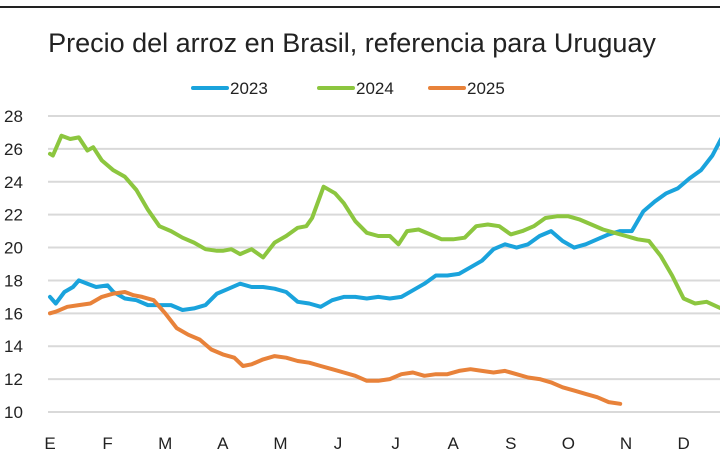 The height and width of the screenshot is (475, 720). Describe the element at coordinates (360, 7) in the screenshot. I see `top-border-line` at that location.